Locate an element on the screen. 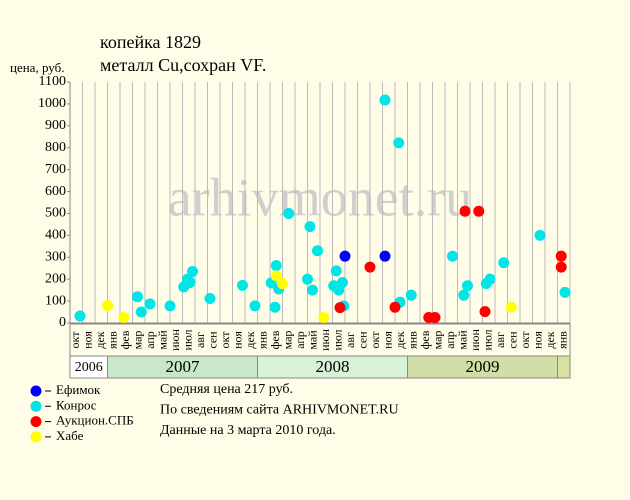 This screenshot has width=630, height=500. y-tick-label: 900 is located at coordinates (55, 125).